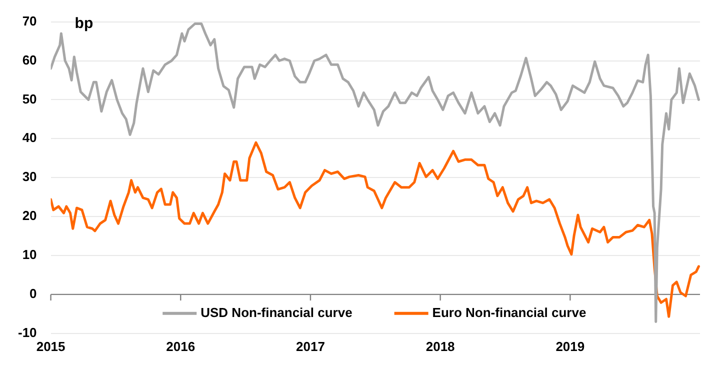 Image resolution: width=716 pixels, height=365 pixels. Describe the element at coordinates (29, 216) in the screenshot. I see `y-tick-label: 20` at that location.